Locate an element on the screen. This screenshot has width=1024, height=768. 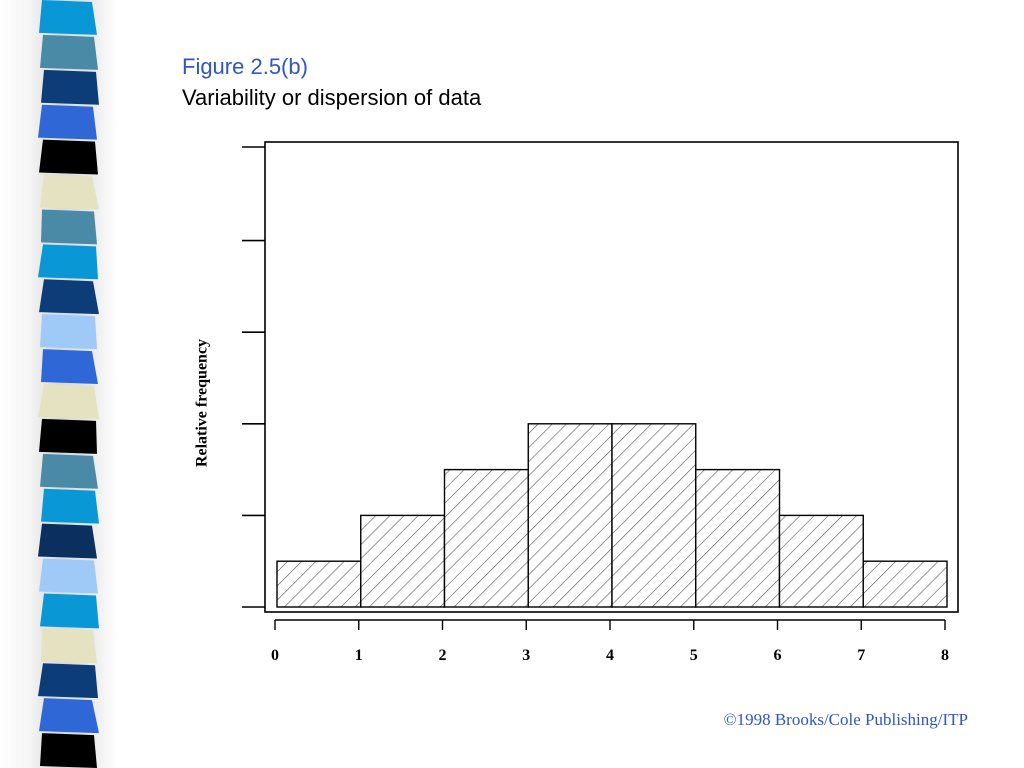
x-axis-ticks: 0 1 2 3 4 5 6 7 8 is located at coordinates (610, 642).